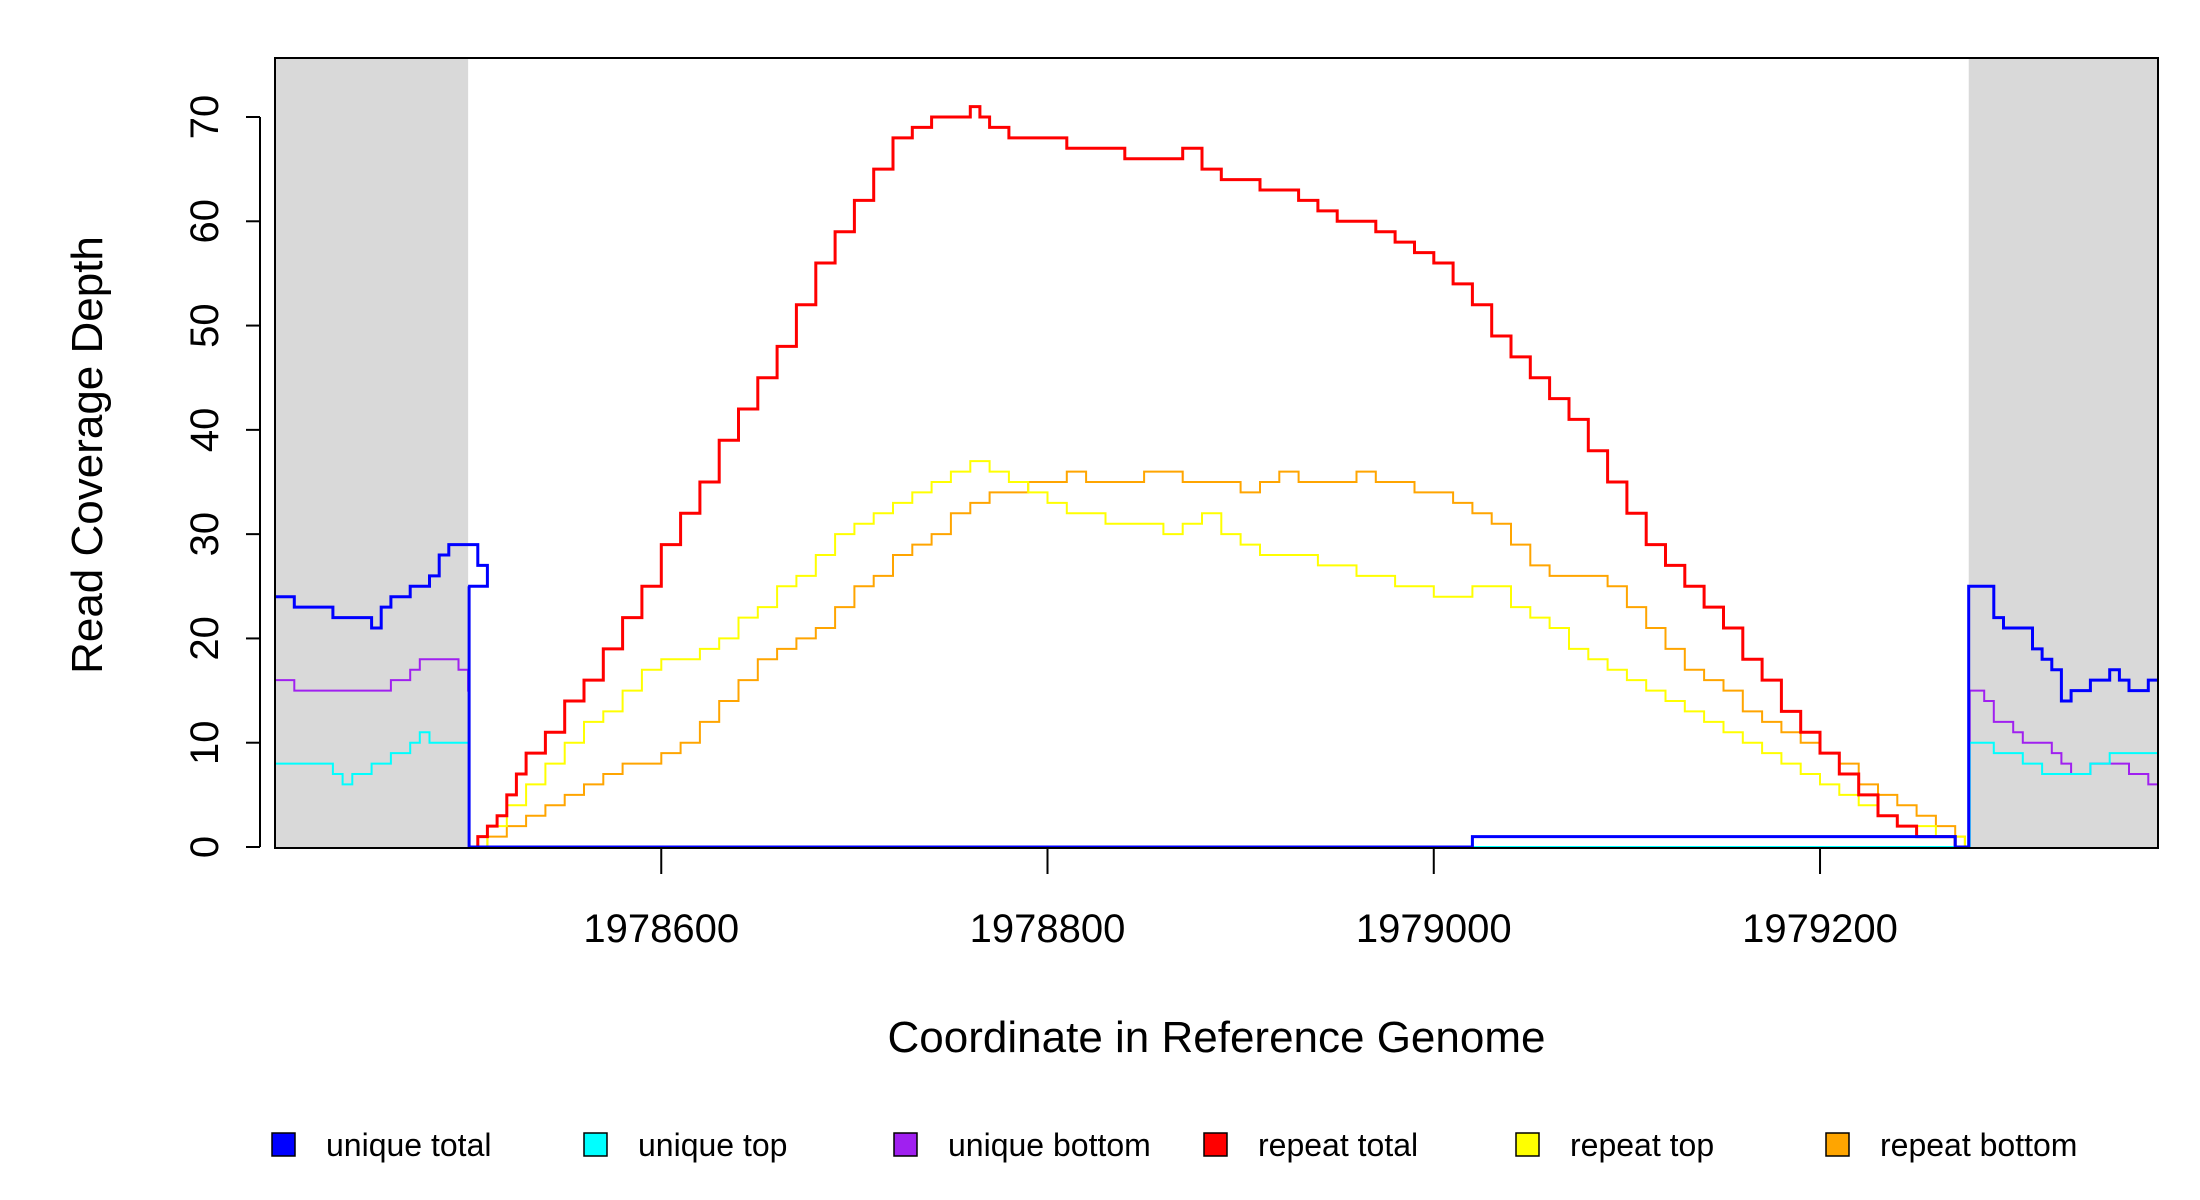  Describe the element at coordinates (712, 1145) in the screenshot. I see `legend-label: unique top` at that location.